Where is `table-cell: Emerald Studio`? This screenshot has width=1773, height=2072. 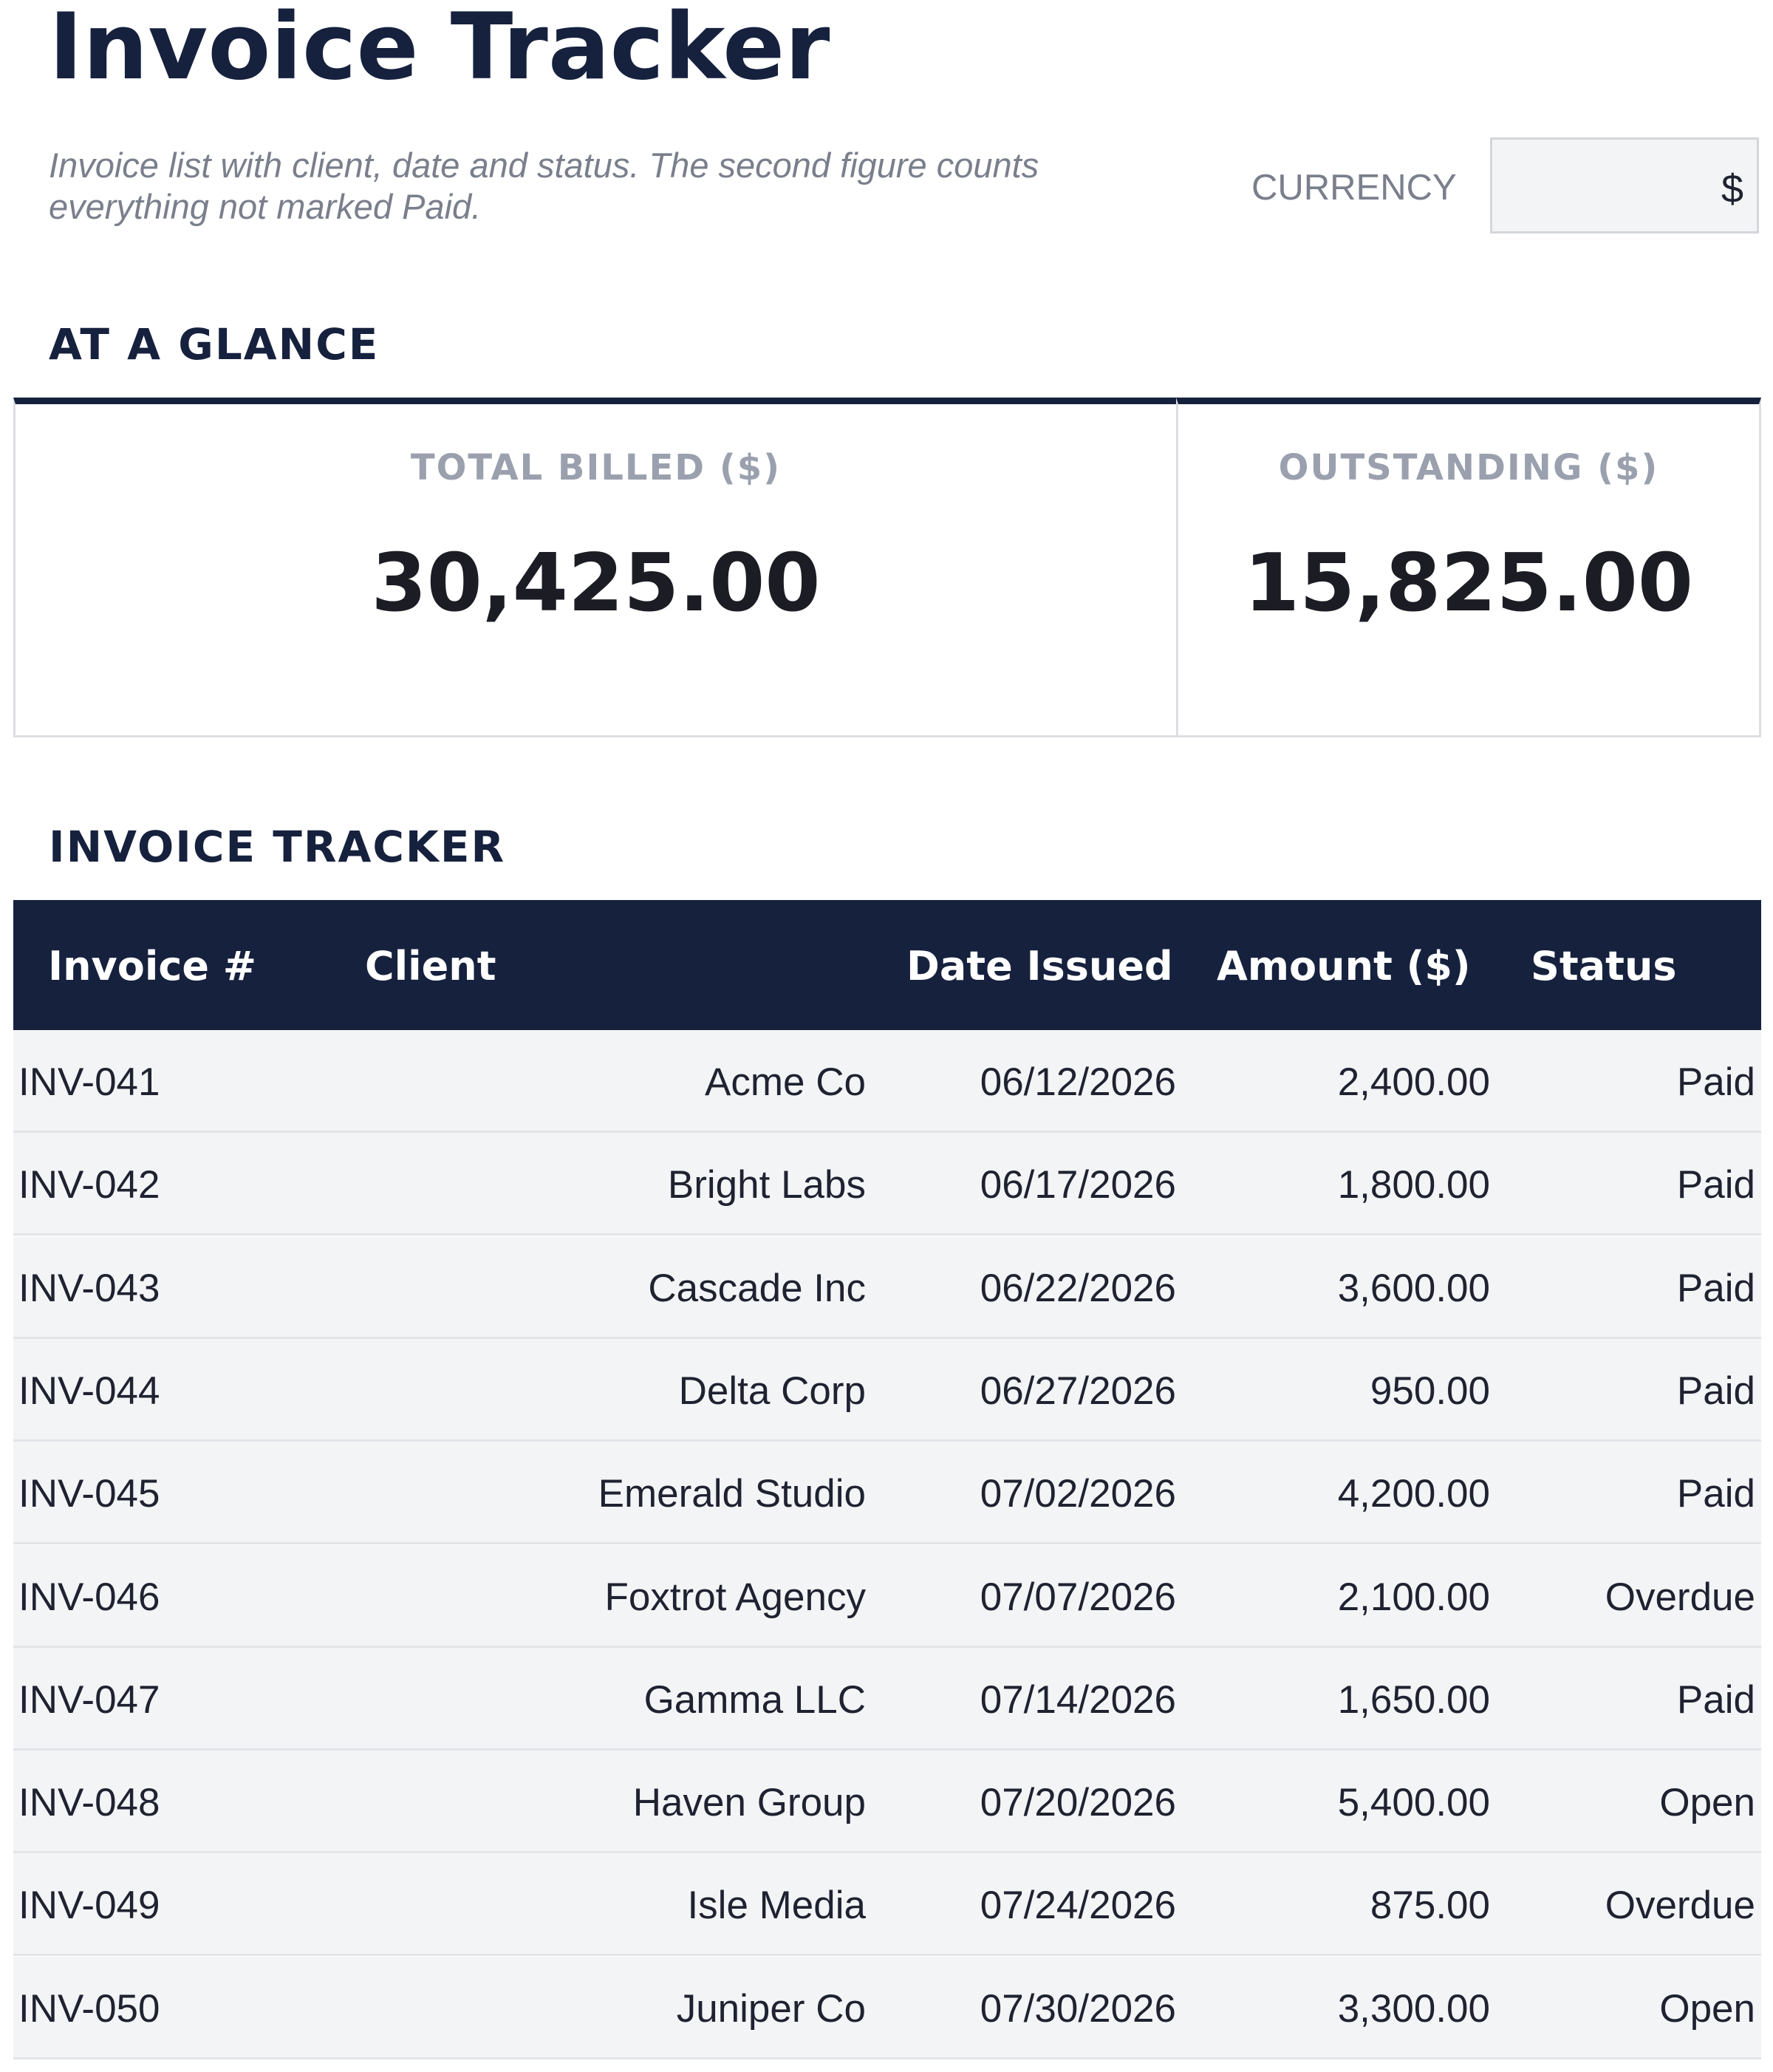
table-cell: Emerald Studio is located at coordinates (732, 1494).